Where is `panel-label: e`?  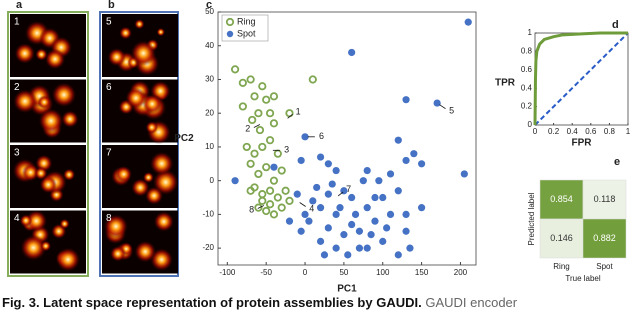 panel-label: e is located at coordinates (617, 162).